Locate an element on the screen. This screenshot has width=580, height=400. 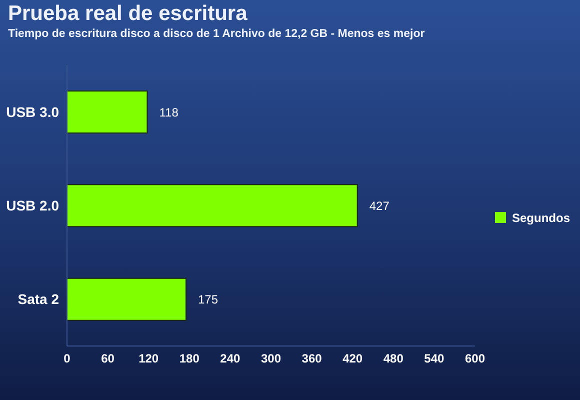
x-tick-label: 540 is located at coordinates (434, 359).